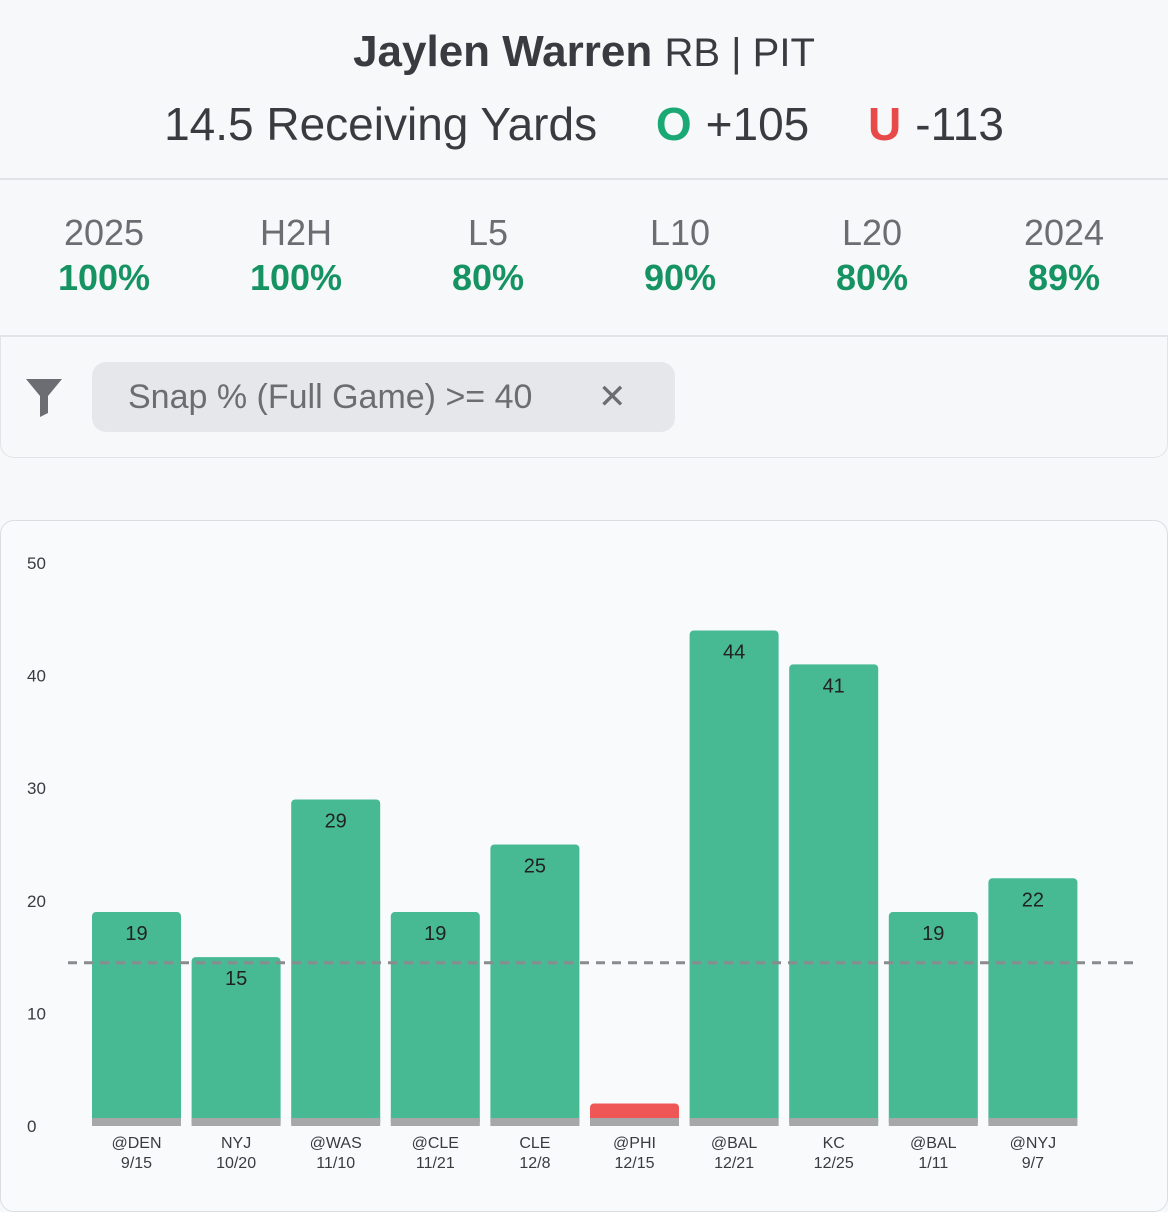  I want to click on hit-rate-l20: L20 80%, so click(872, 257).